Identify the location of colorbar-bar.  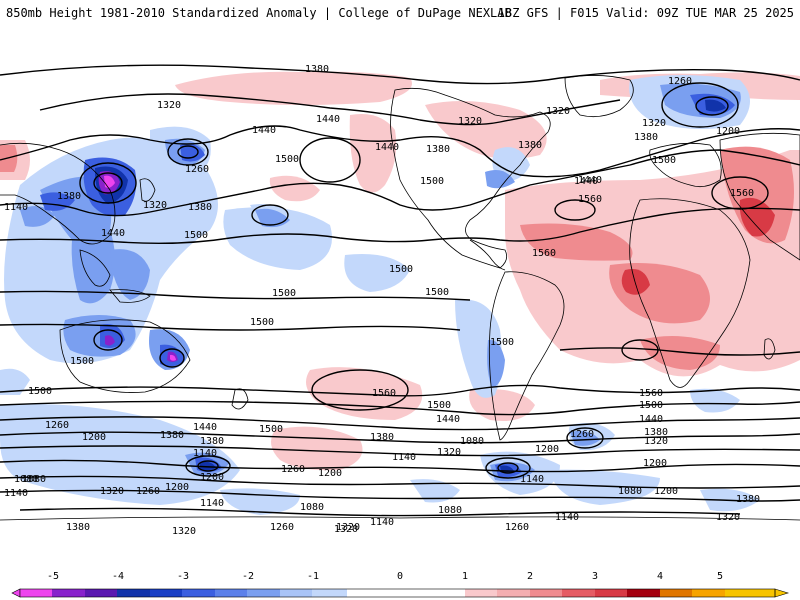
(400, 593).